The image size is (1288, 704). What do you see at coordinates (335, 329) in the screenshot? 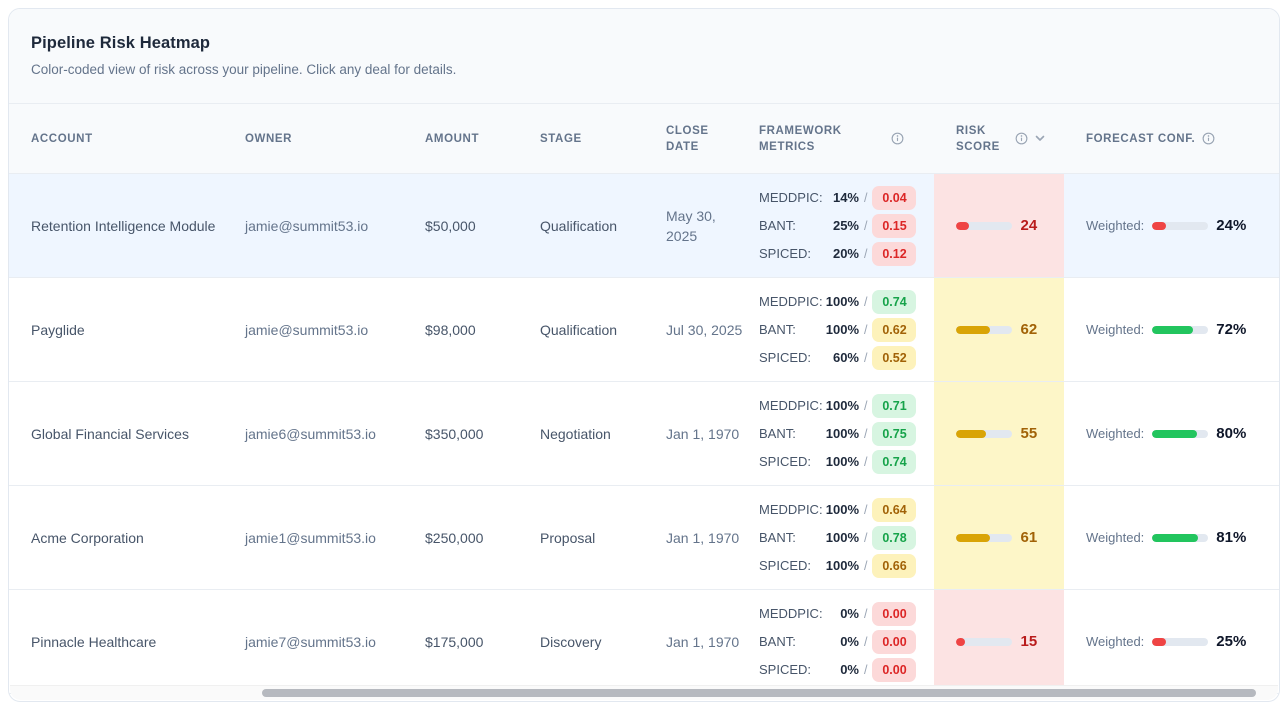
I see `owner-cell: jamie@summit53.io` at bounding box center [335, 329].